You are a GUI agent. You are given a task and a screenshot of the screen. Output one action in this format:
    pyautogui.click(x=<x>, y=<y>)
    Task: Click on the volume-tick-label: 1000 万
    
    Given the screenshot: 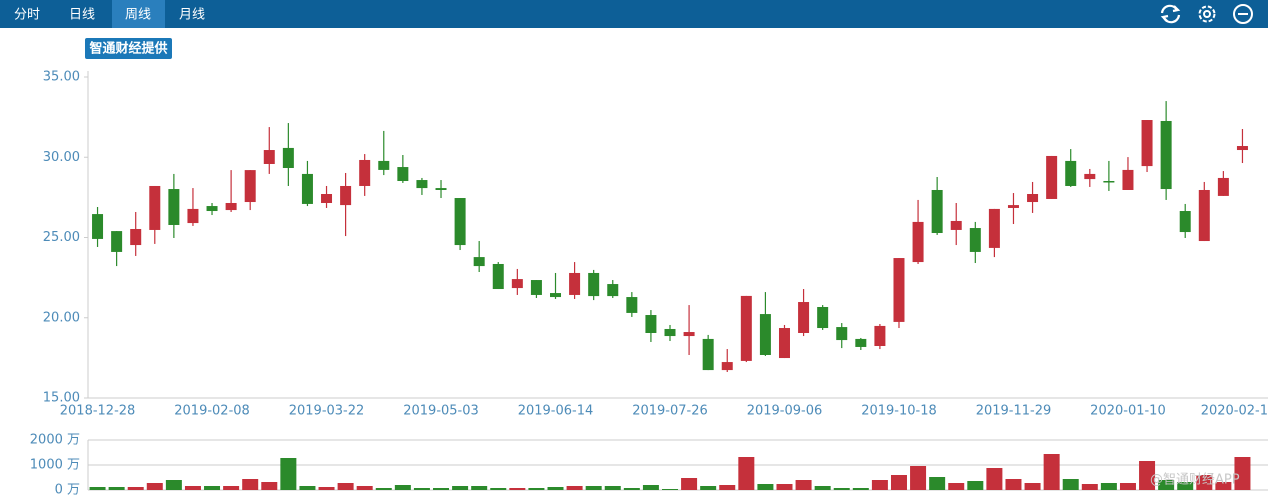 What is the action you would take?
    pyautogui.click(x=55, y=465)
    